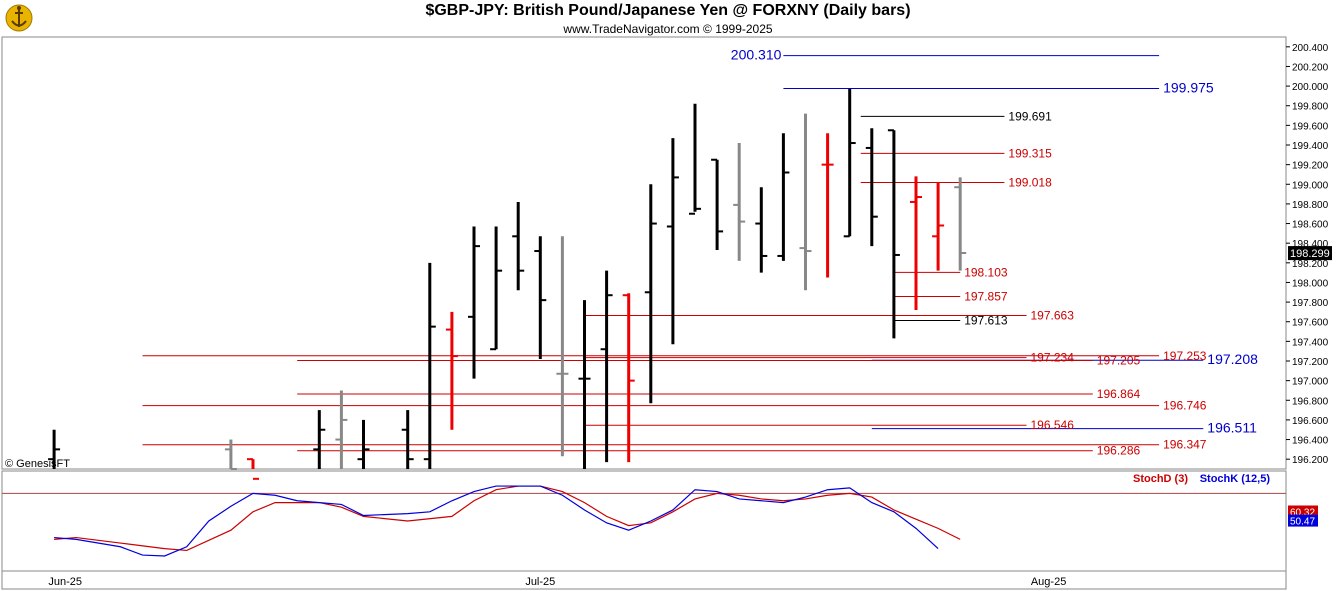  Describe the element at coordinates (1310, 460) in the screenshot. I see `y-tick-label: 196.200` at that location.